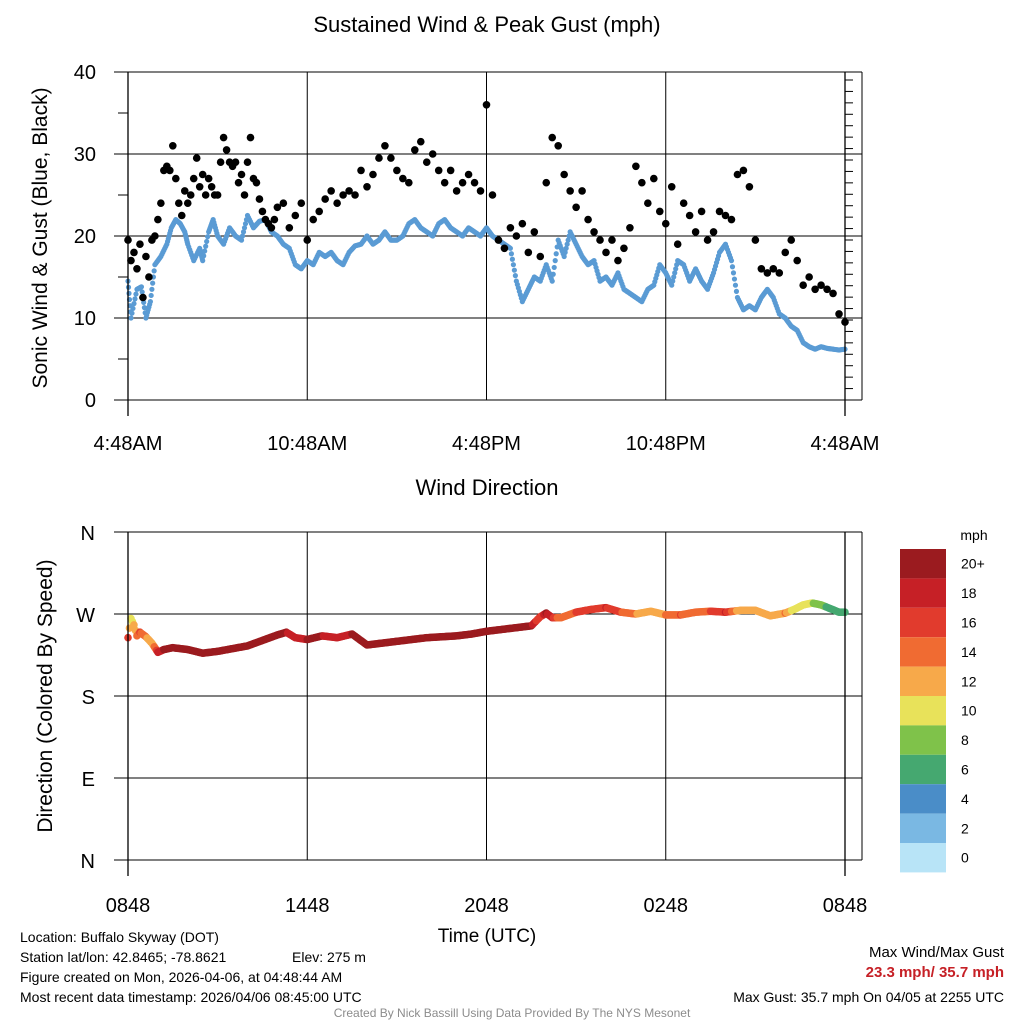 The image size is (1024, 1024). What do you see at coordinates (845, 906) in the screenshot?
I see `x-tick-label: 0848` at bounding box center [845, 906].